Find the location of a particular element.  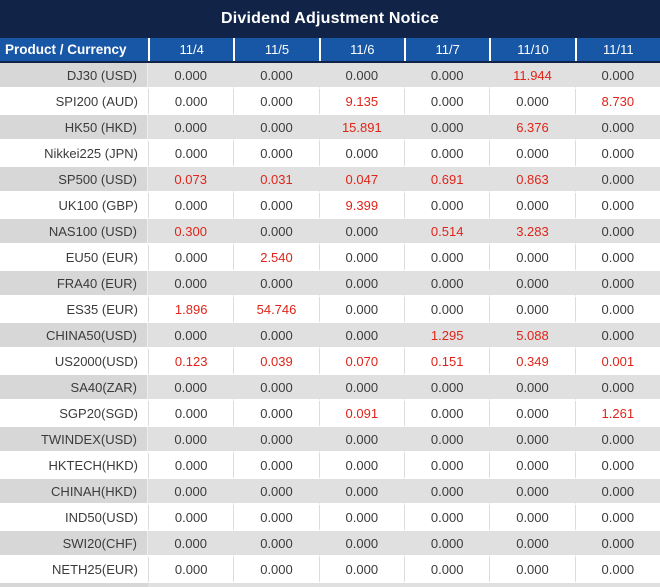

value-cell: 3.283 is located at coordinates (532, 232).